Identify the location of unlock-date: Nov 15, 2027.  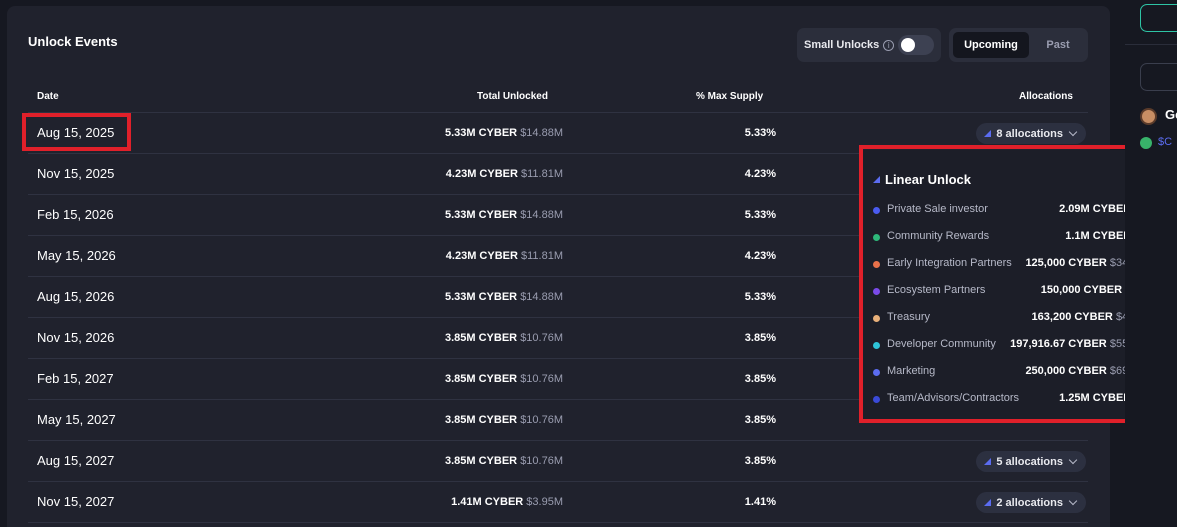
(76, 501).